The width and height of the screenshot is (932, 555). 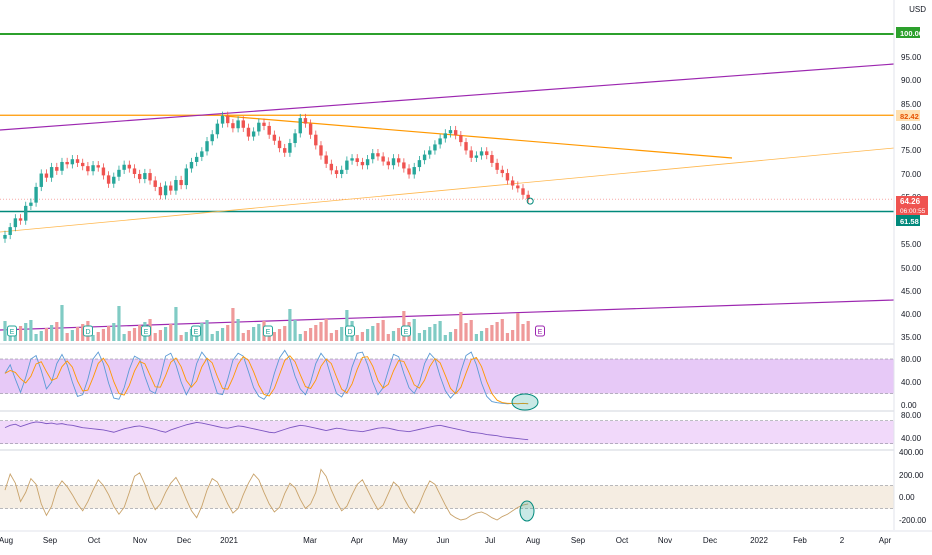 What do you see at coordinates (447, 97) in the screenshot?
I see `purple-trendline-upper` at bounding box center [447, 97].